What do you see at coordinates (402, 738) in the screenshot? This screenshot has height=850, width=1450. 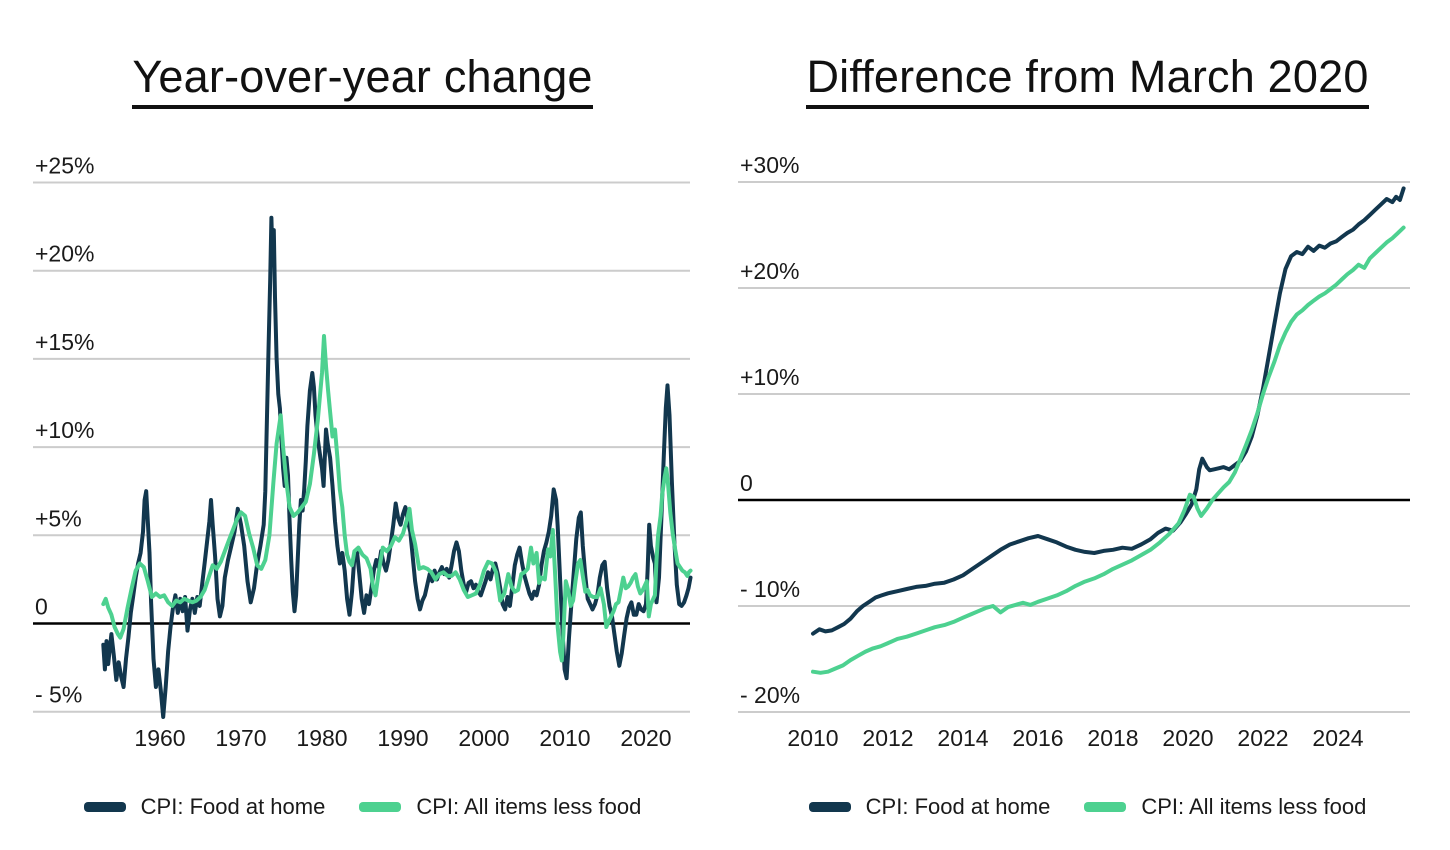 I see `x-tick-label: 1990` at bounding box center [402, 738].